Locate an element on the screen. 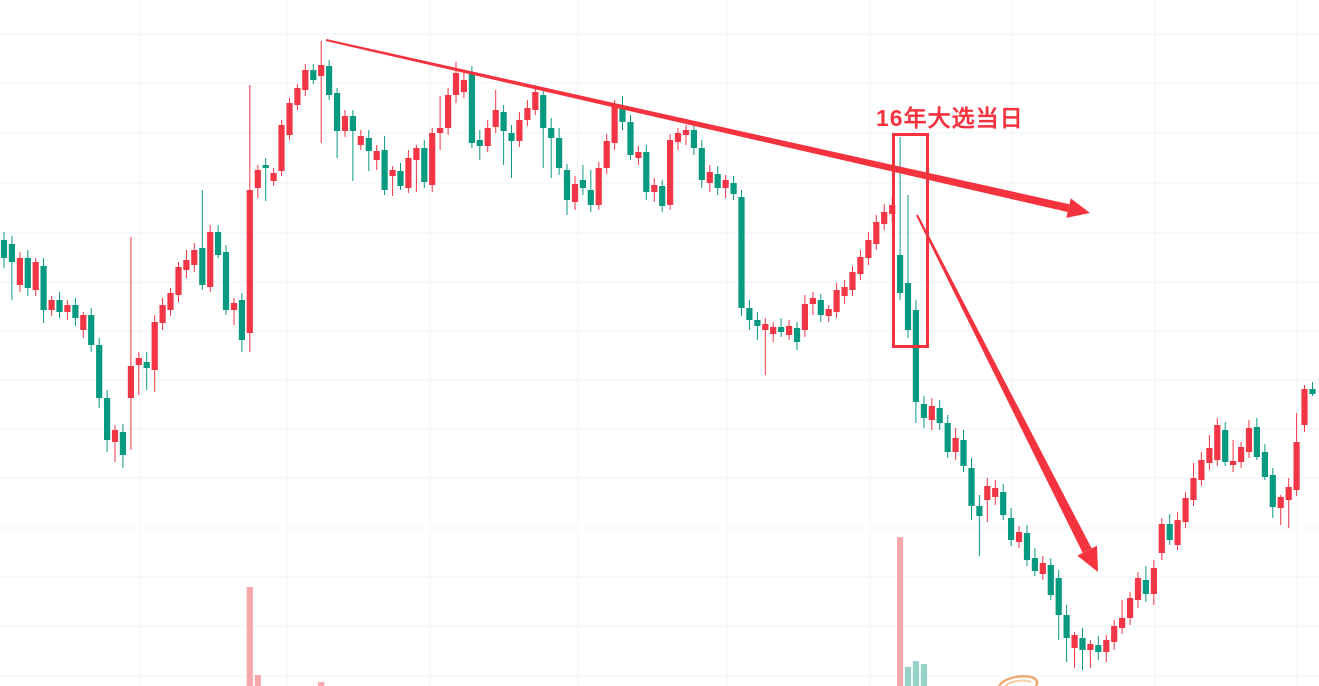 This screenshot has height=686, width=1319. election-day-highlight-box is located at coordinates (910, 240).